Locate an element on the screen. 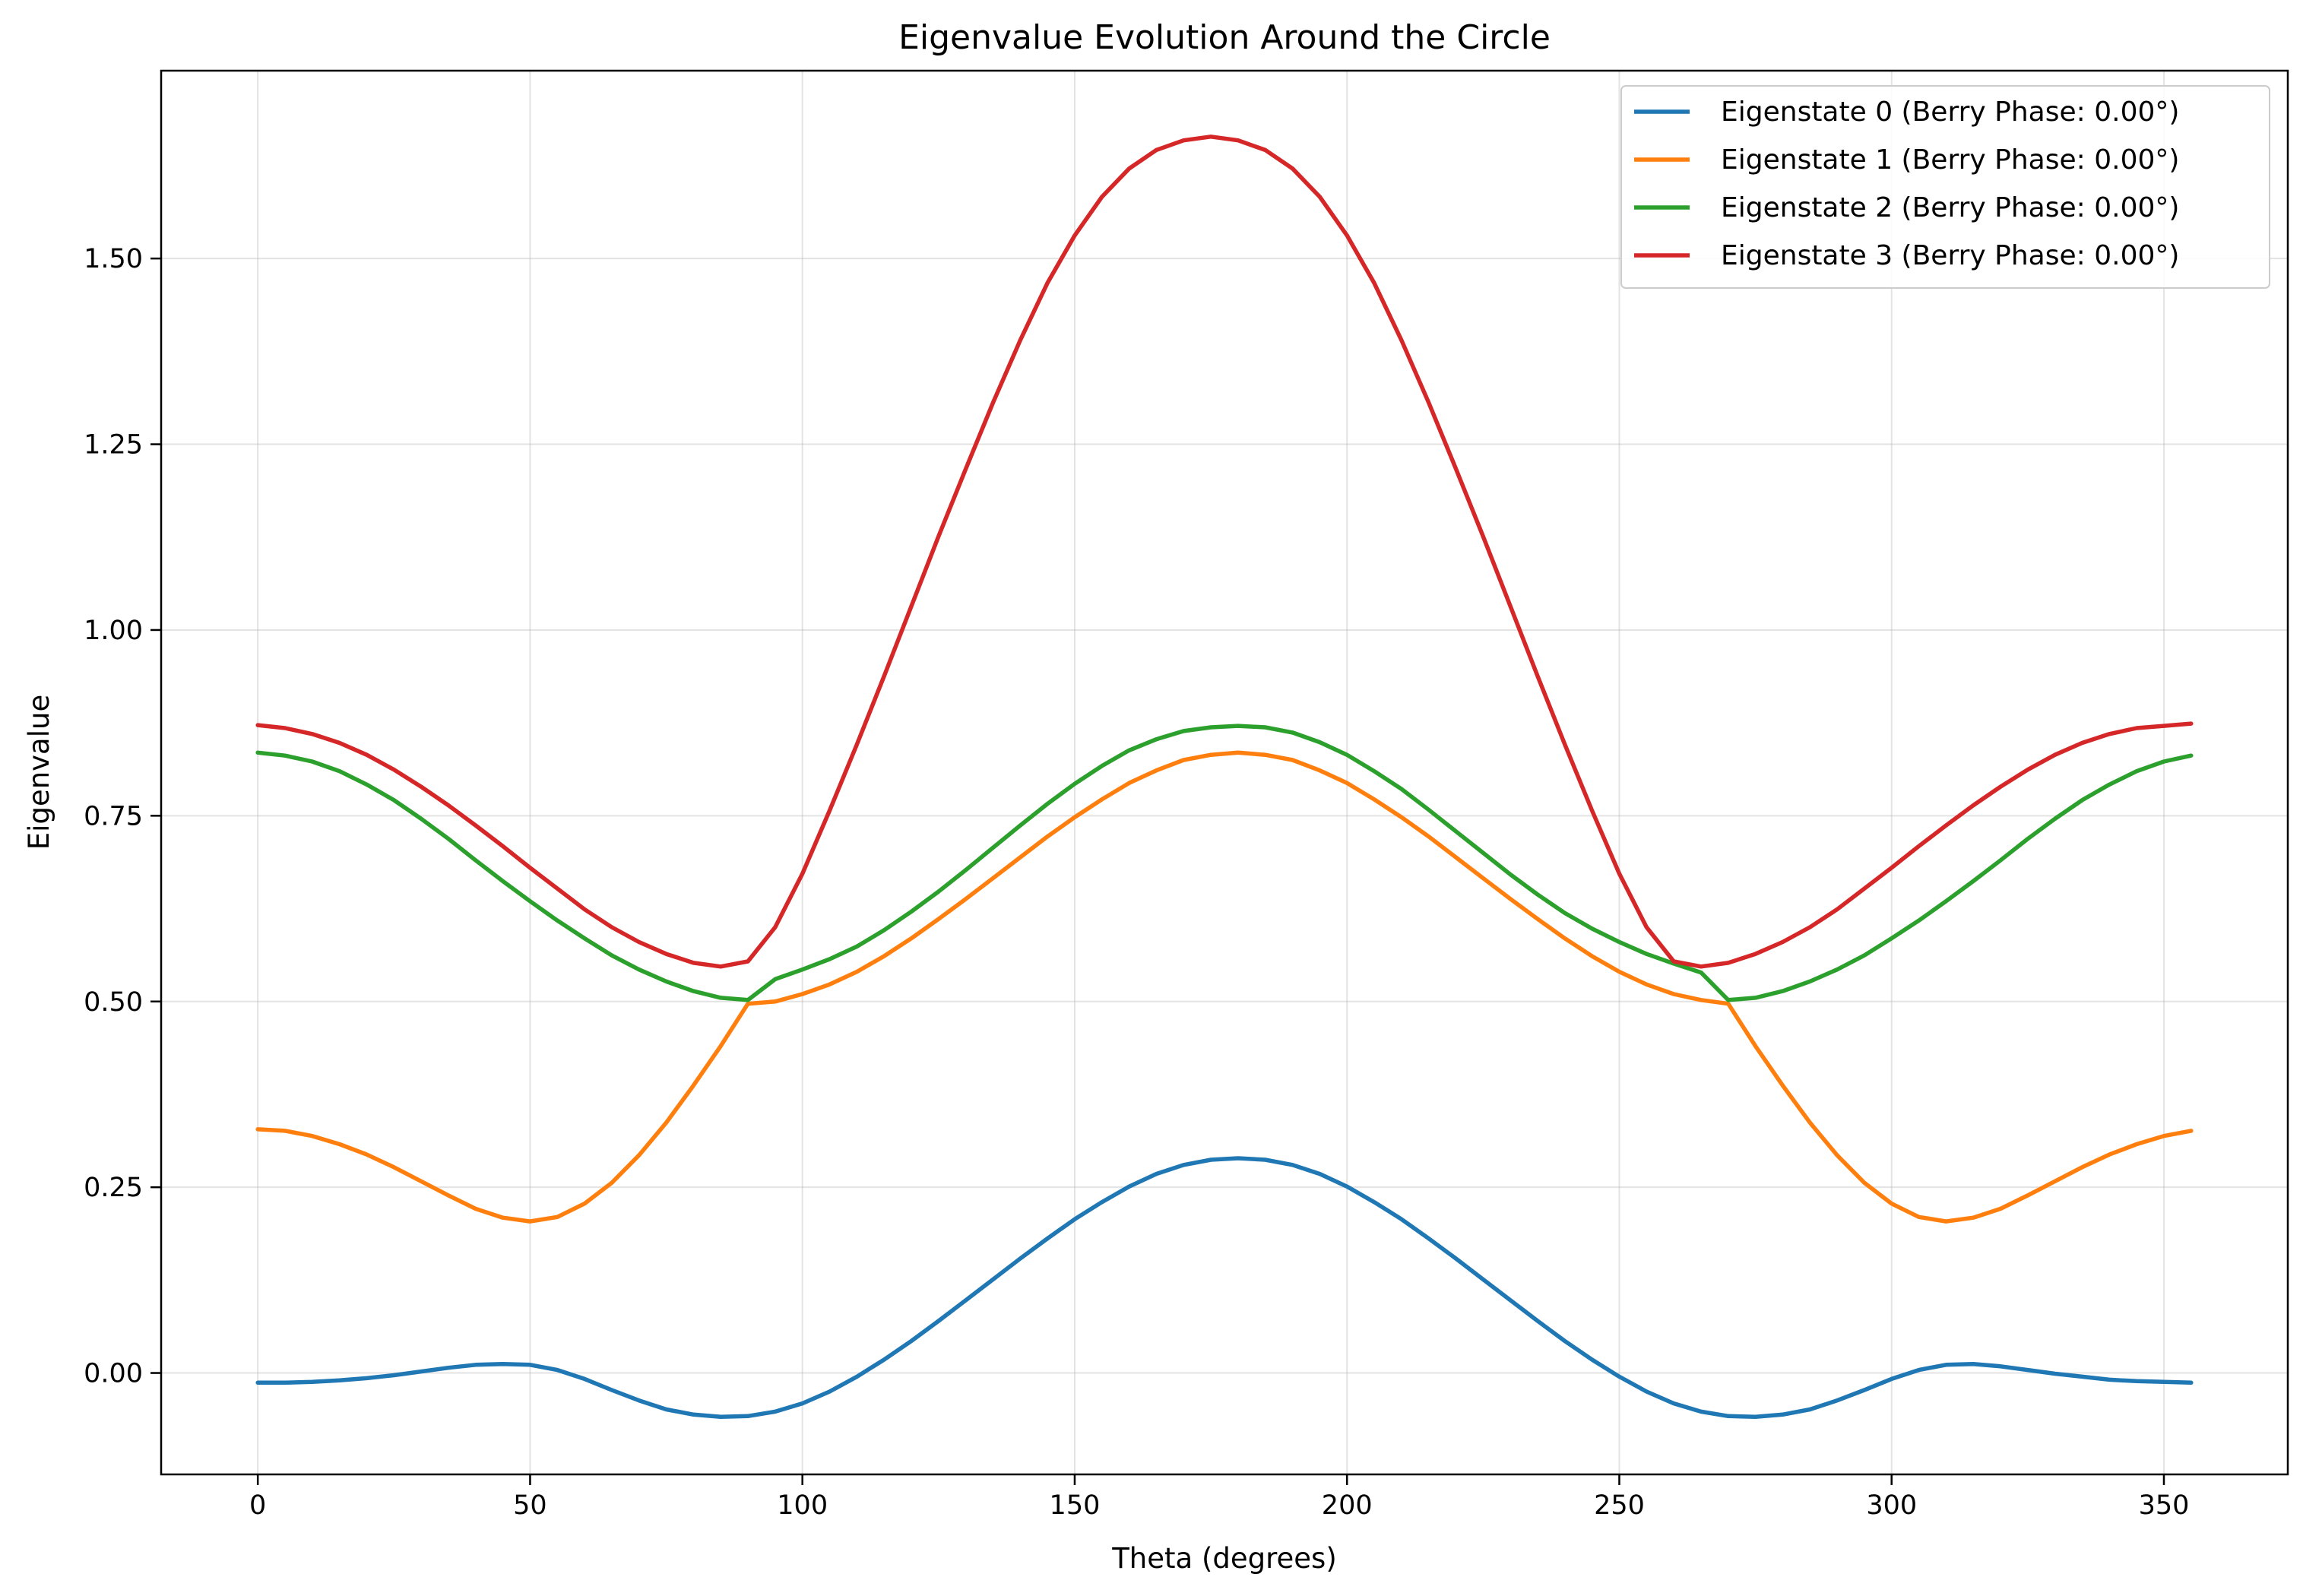 This screenshot has width=2303, height=1596. chart-title: Eigenvalue Evolution Around the Circle is located at coordinates (1224, 37).